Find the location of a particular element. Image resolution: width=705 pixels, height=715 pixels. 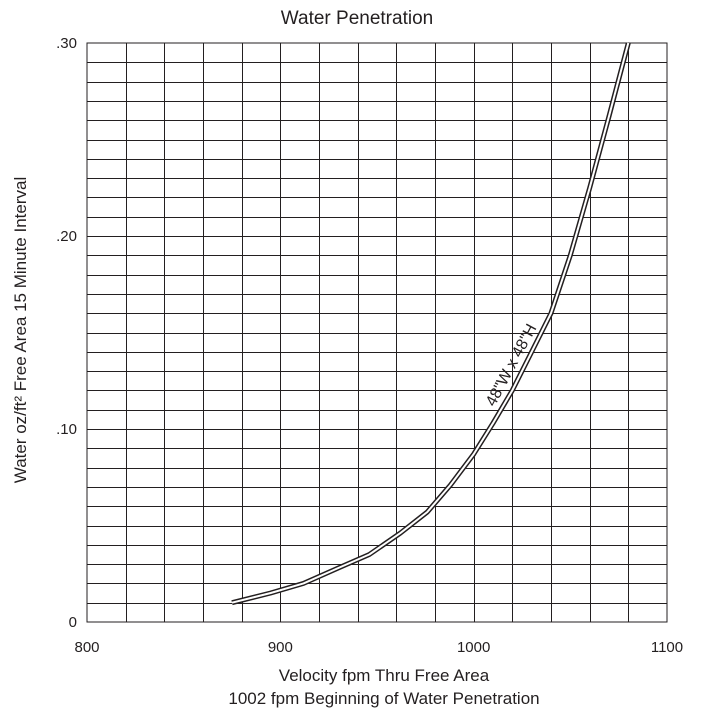

x-tick-label: 800 is located at coordinates (86, 647).